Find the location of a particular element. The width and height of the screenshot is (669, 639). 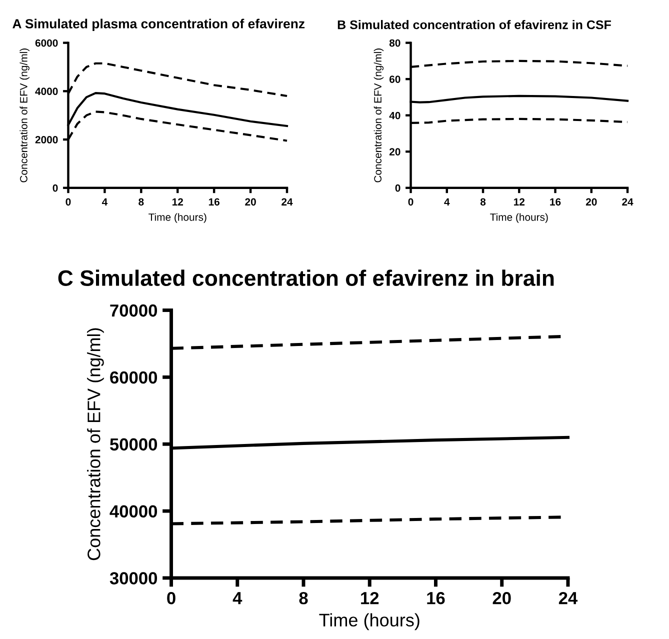

y-tick-label: 60000 is located at coordinates (134, 377).